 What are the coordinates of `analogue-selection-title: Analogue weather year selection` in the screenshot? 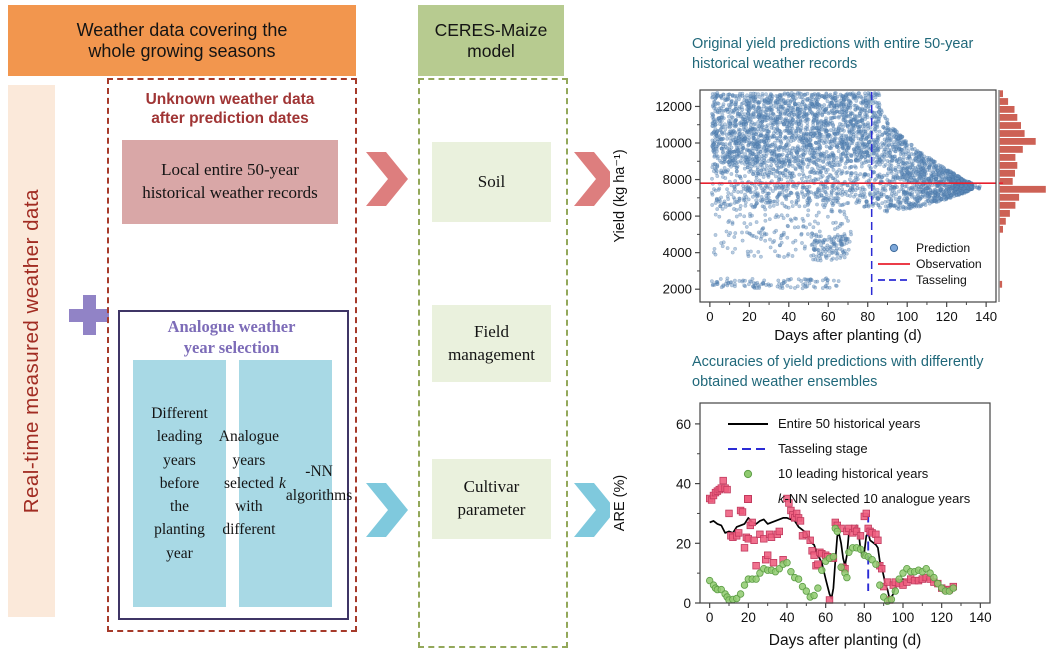 It's located at (231, 337).